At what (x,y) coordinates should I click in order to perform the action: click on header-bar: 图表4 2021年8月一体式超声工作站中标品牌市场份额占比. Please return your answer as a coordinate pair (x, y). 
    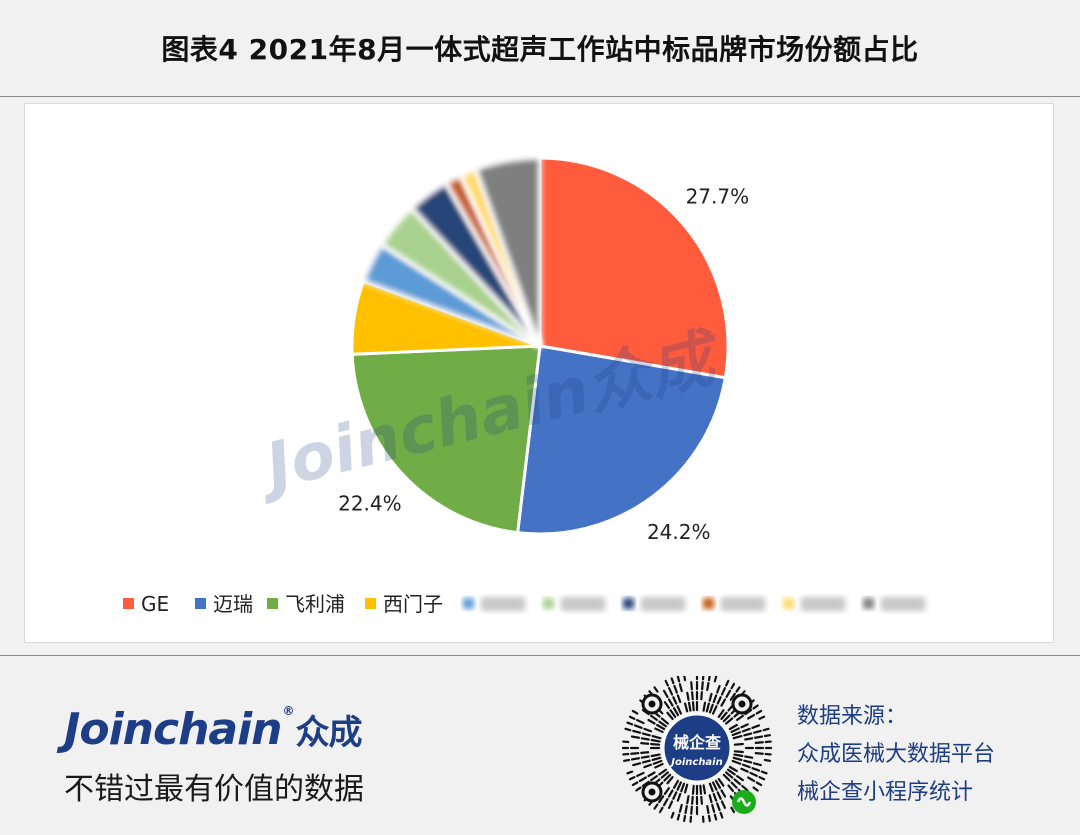
    Looking at the image, I should click on (540, 48).